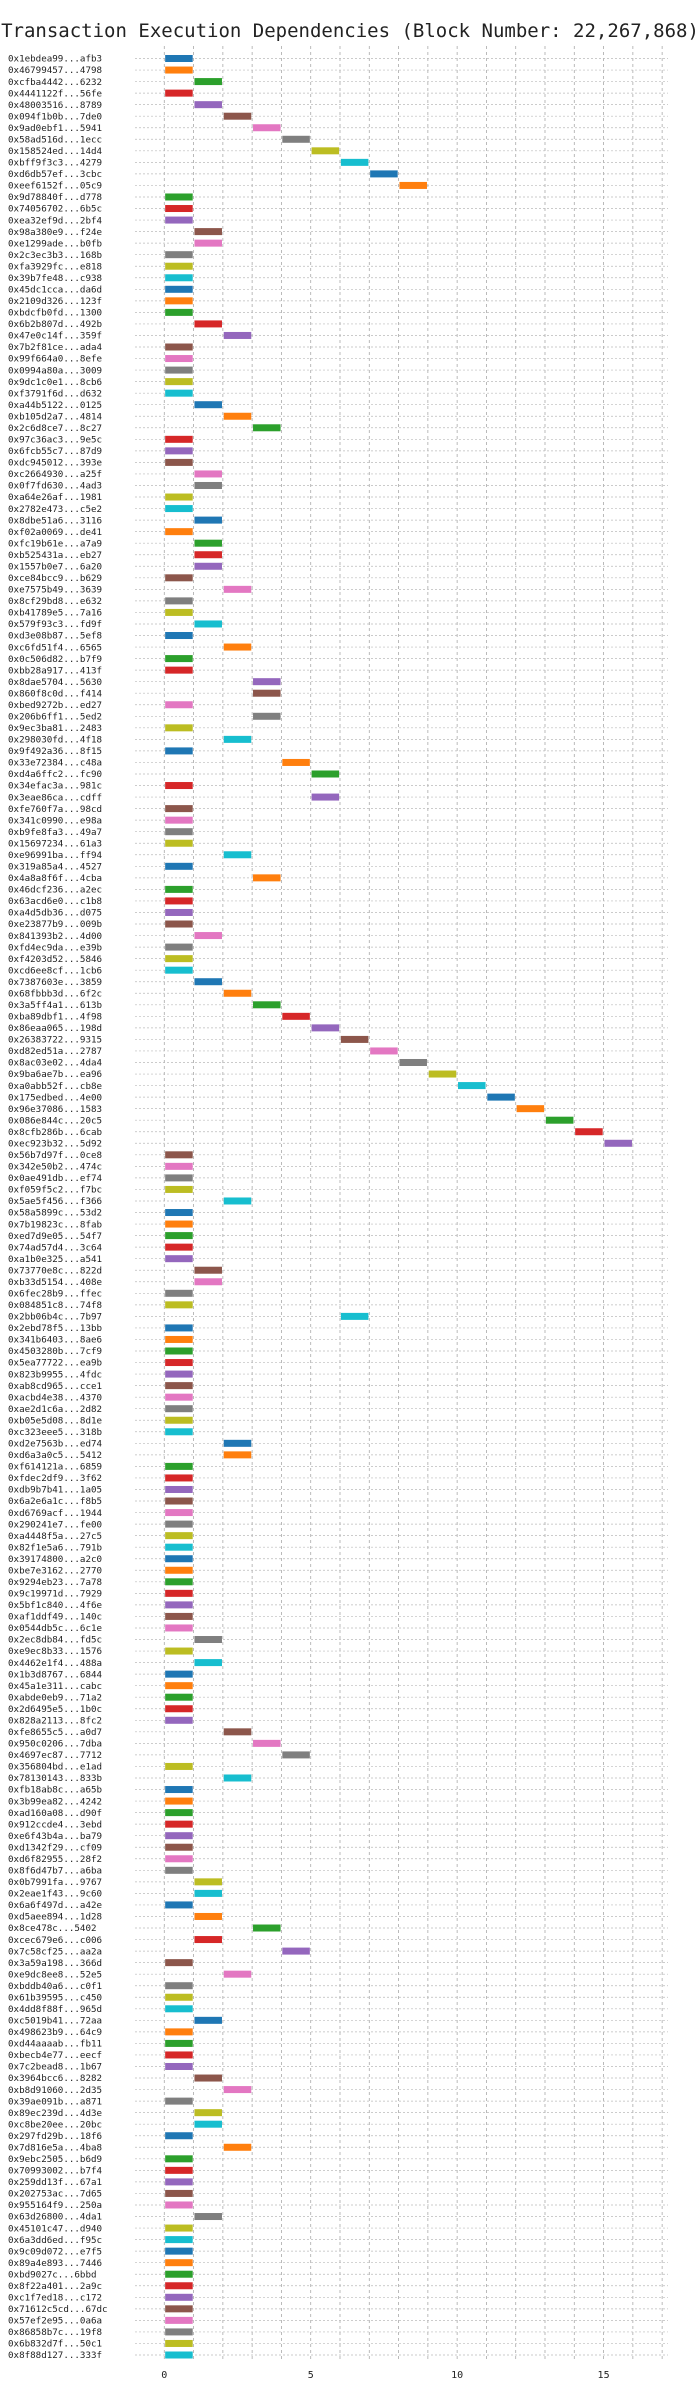 Image resolution: width=700 pixels, height=2400 pixels. What do you see at coordinates (55, 843) in the screenshot?
I see `y-tick-label: 0x15697234...61a3` at bounding box center [55, 843].